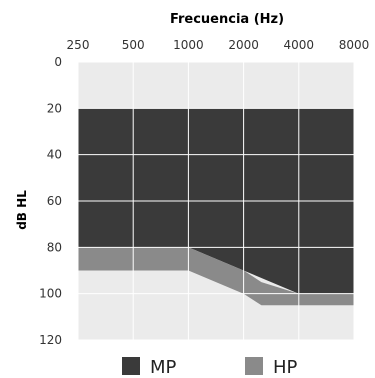 The height and width of the screenshot is (378, 375). Describe the element at coordinates (22, 210) in the screenshot. I see `y-axis-label: dB HL` at that location.